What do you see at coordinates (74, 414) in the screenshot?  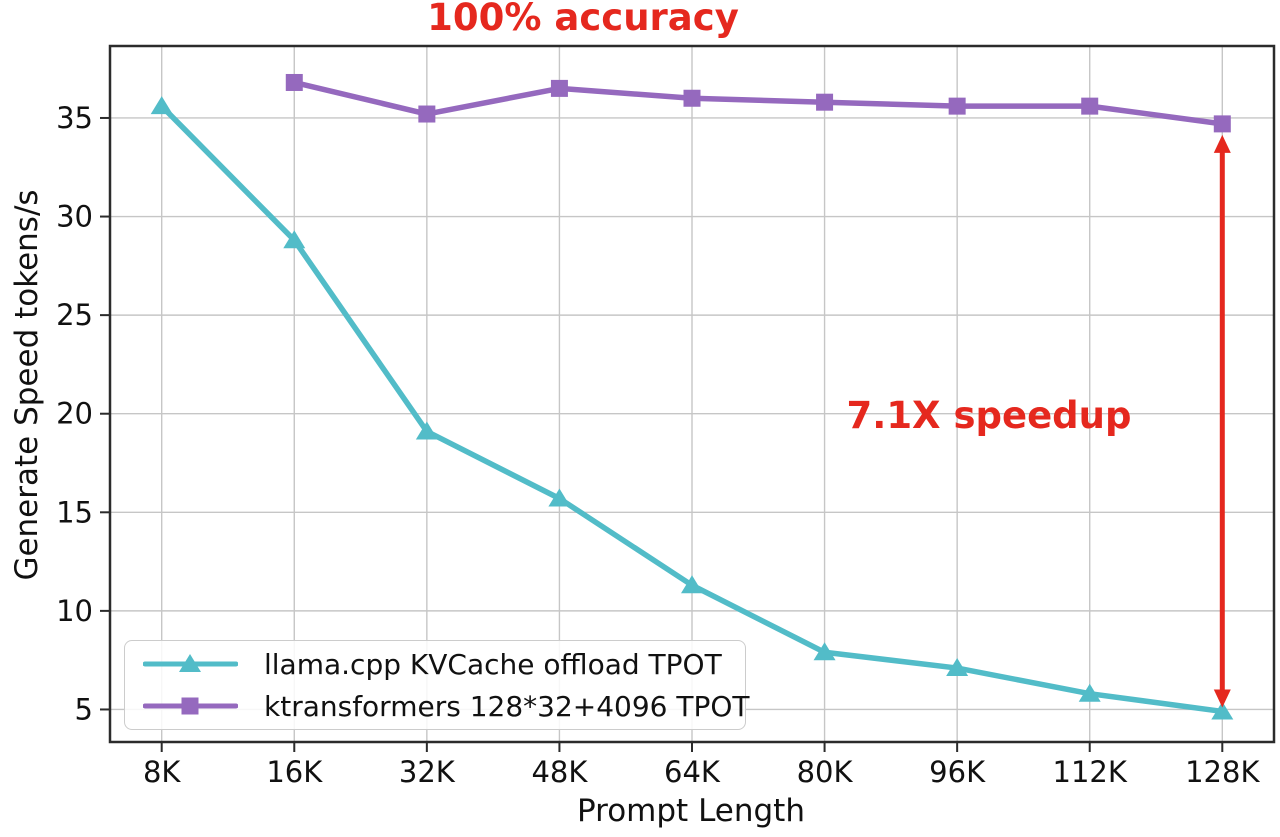 I see `y-tick-label-20: 20` at bounding box center [74, 414].